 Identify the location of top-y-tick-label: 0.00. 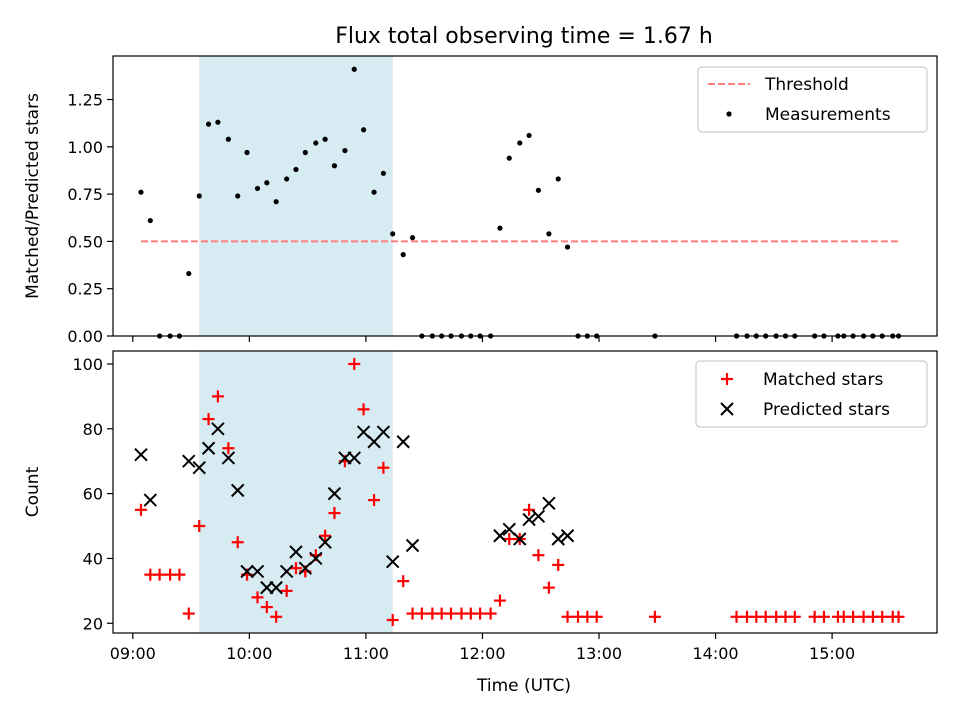
(85, 336).